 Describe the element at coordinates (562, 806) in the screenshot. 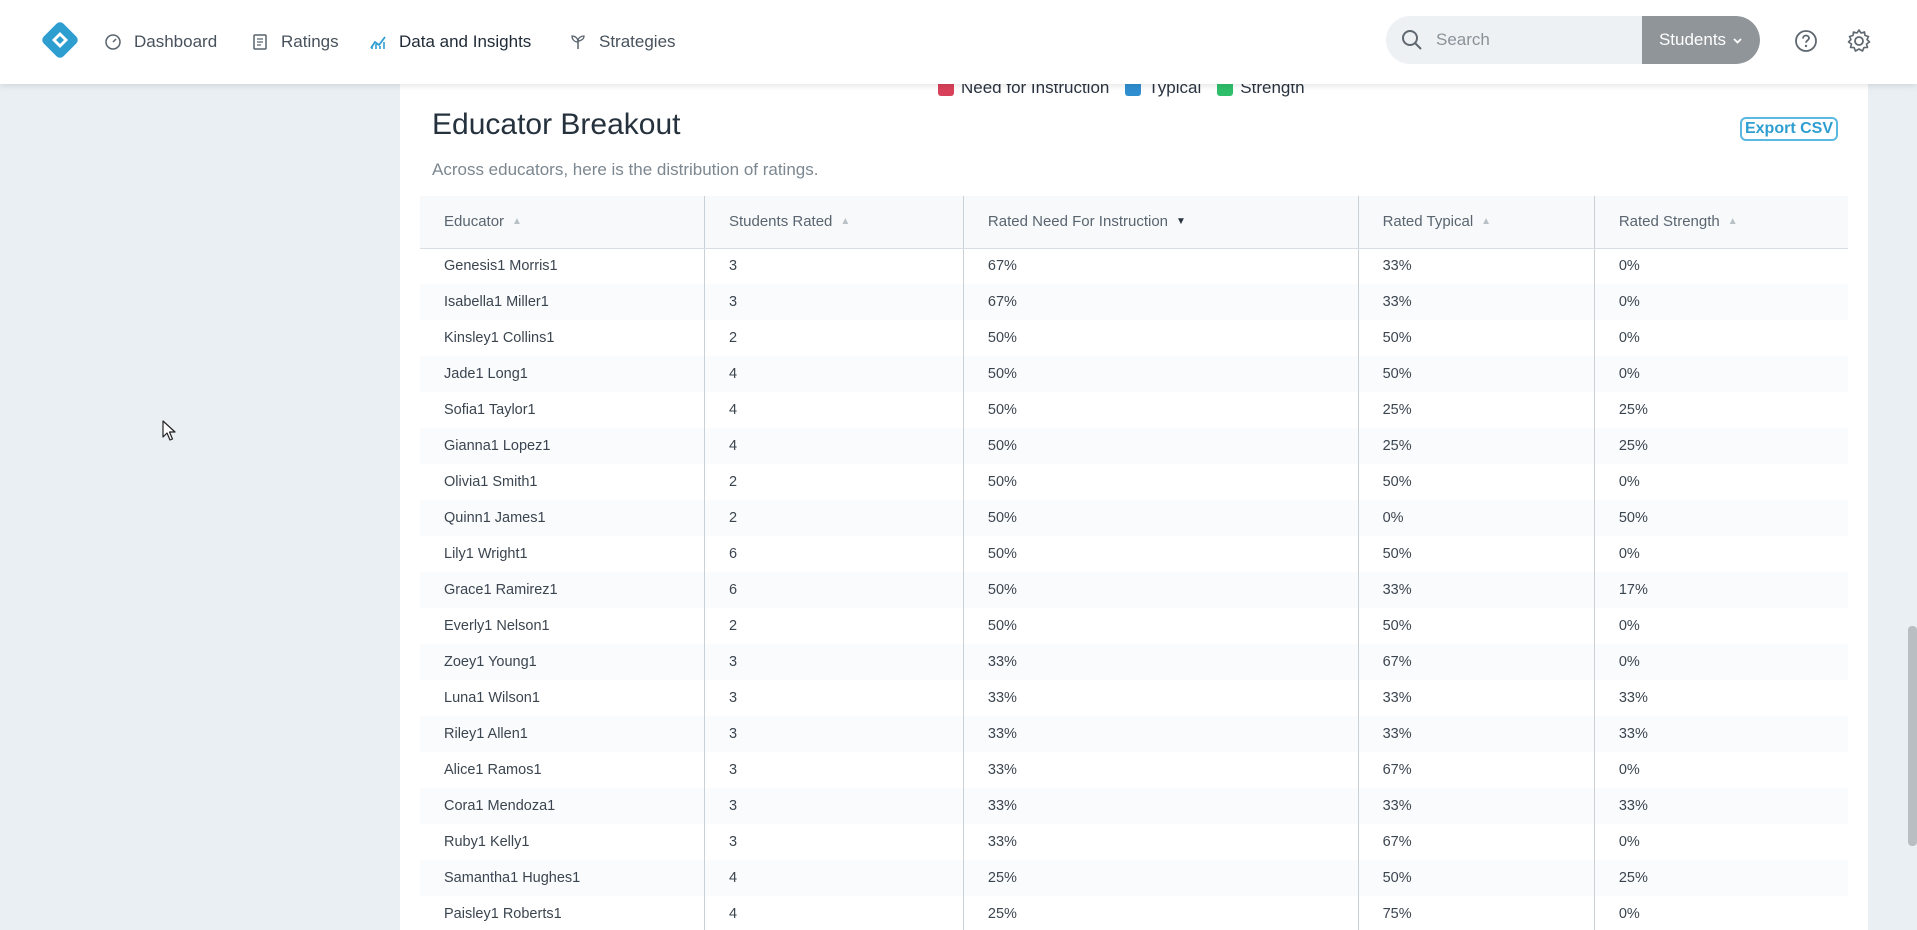

I see `cell-educator: Cora1 Mendoza1` at that location.